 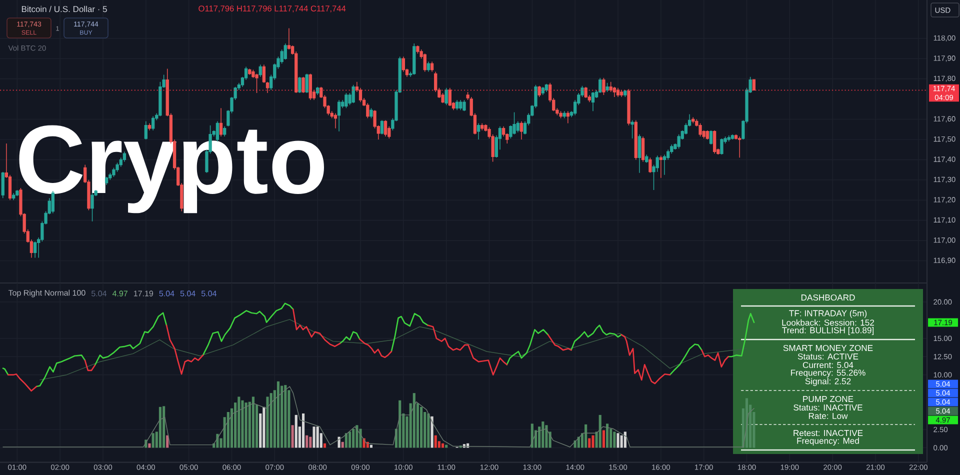 I want to click on annotation: Signal: 2.52, so click(x=828, y=382).